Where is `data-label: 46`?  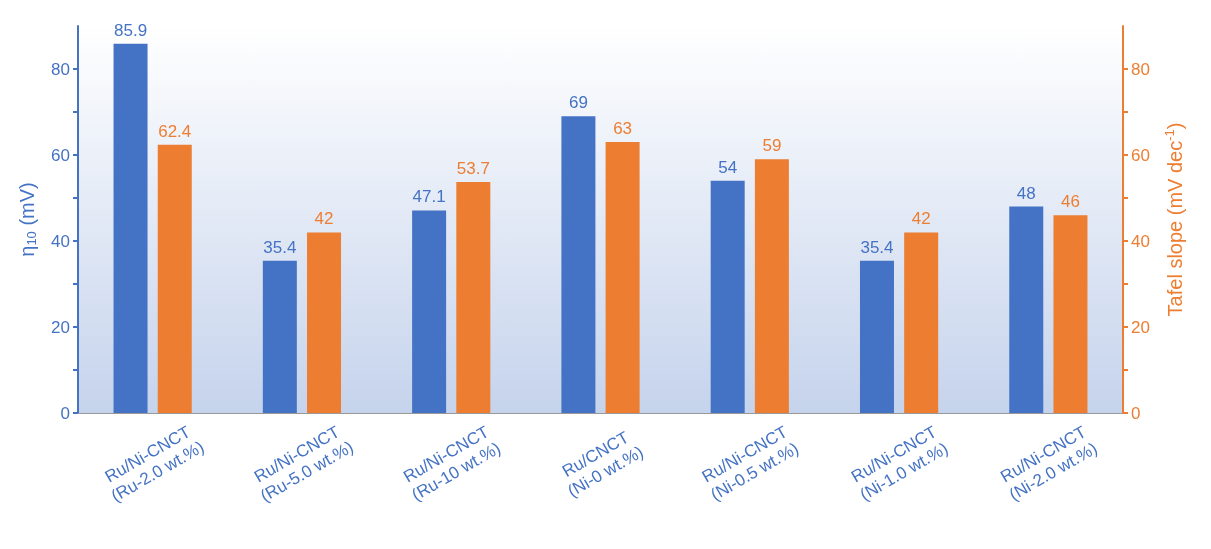
data-label: 46 is located at coordinates (1070, 202).